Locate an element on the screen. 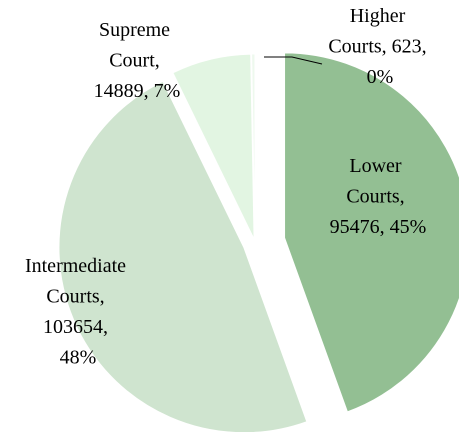  label-category: Intermediate Courts is located at coordinates (78, 281).